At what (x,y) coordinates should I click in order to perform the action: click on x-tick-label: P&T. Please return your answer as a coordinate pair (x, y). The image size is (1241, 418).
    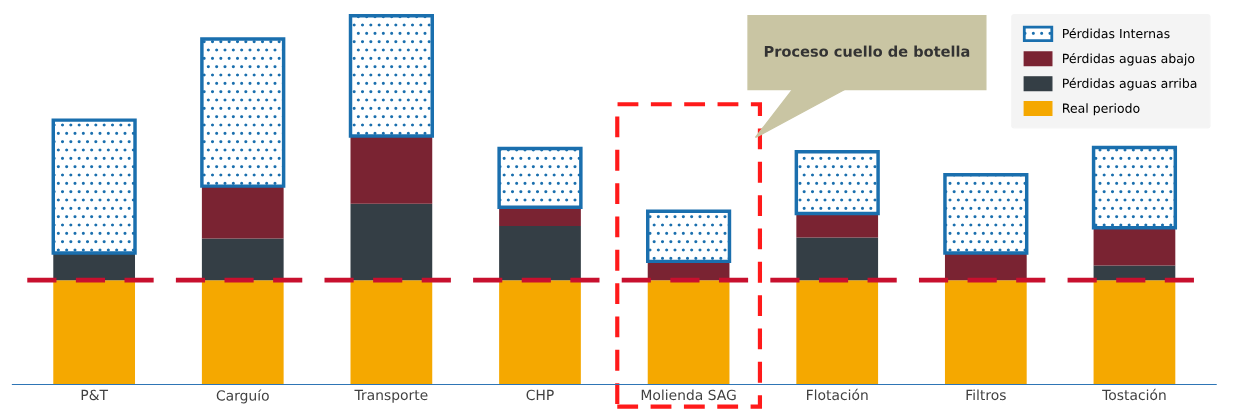
    Looking at the image, I should click on (95, 395).